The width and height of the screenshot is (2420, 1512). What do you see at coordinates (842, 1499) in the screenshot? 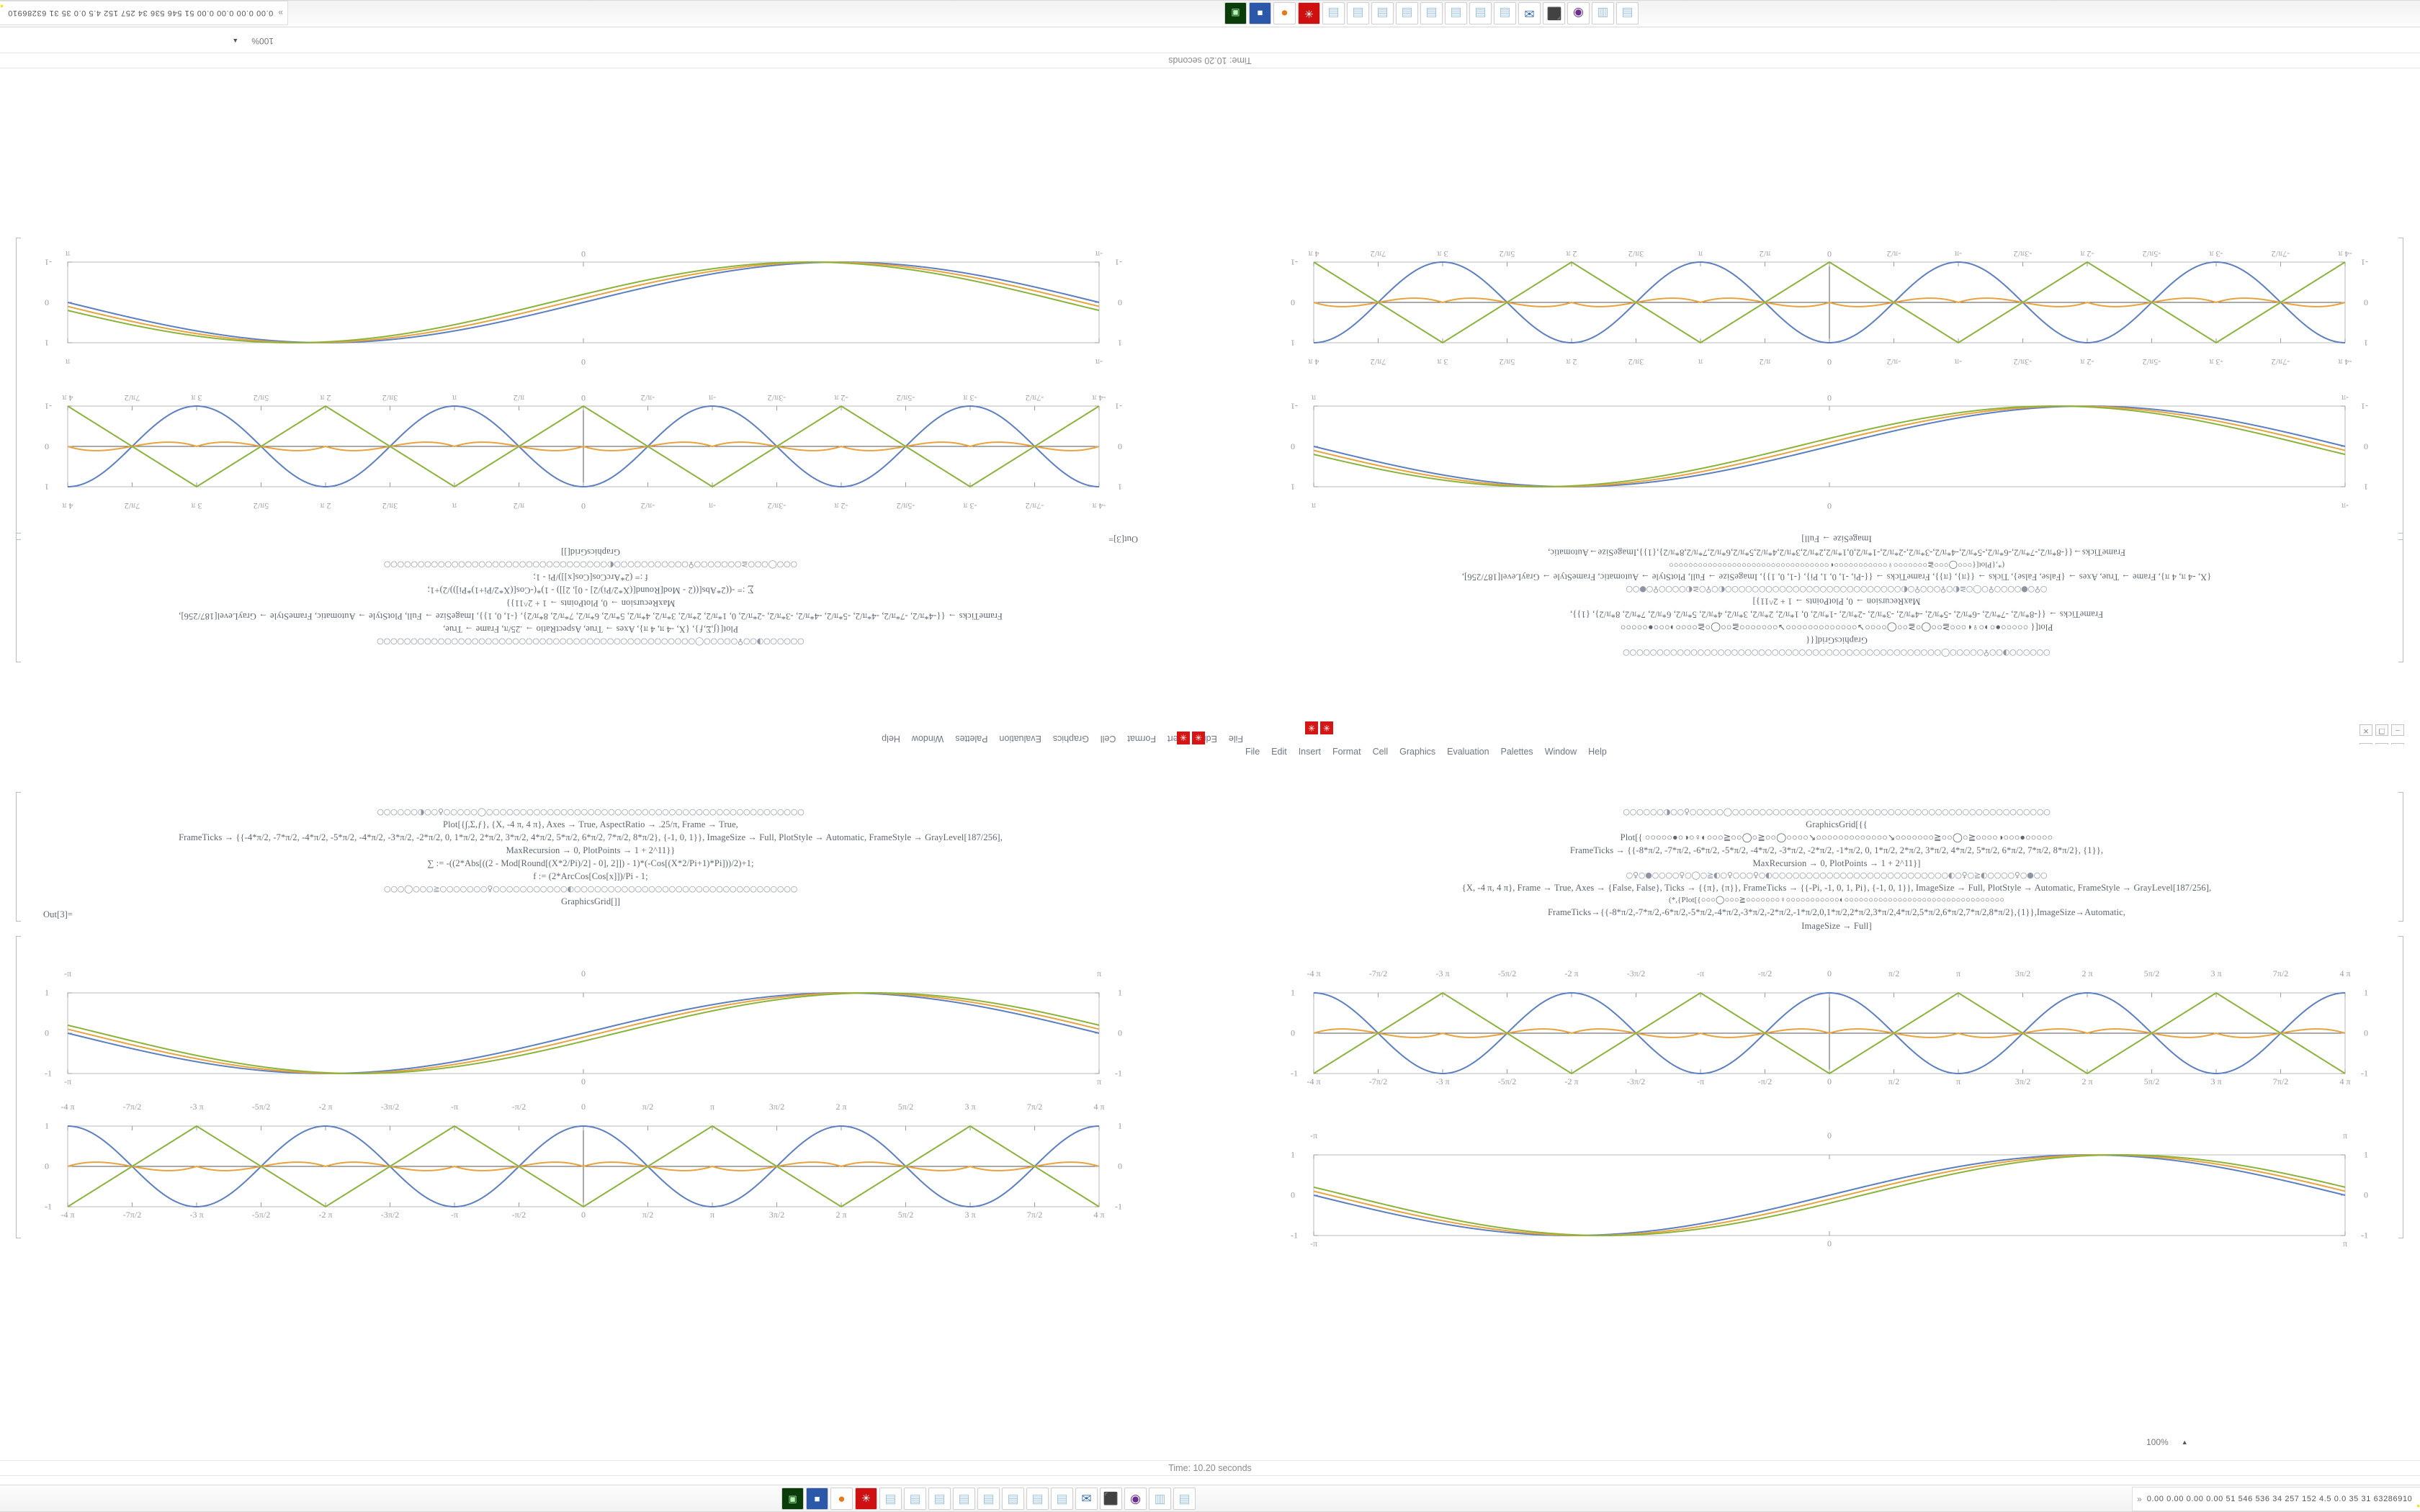
I see `firefox-icon: ●` at bounding box center [842, 1499].